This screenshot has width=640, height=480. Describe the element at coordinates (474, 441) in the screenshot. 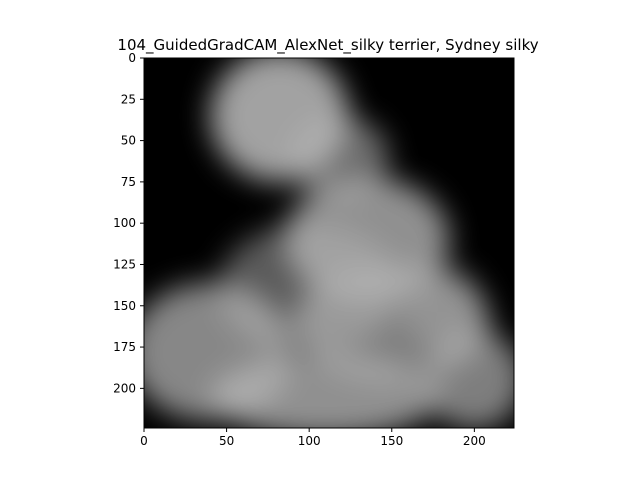

I see `x-tick-label-200: 200` at that location.